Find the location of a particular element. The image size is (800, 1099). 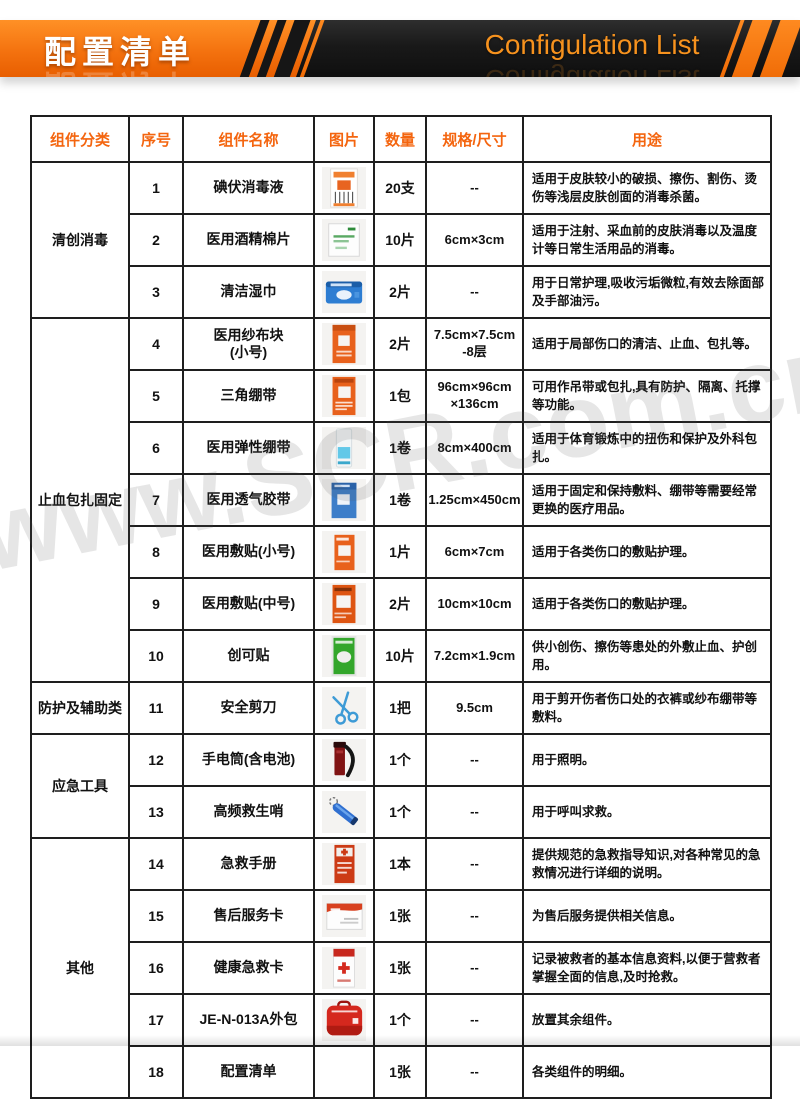

purpose-cell: 适用于皮肤较小的破损、擦伤、割伤、烫伤等浅层皮肤创面的消毒杀菌。 is located at coordinates (647, 188).